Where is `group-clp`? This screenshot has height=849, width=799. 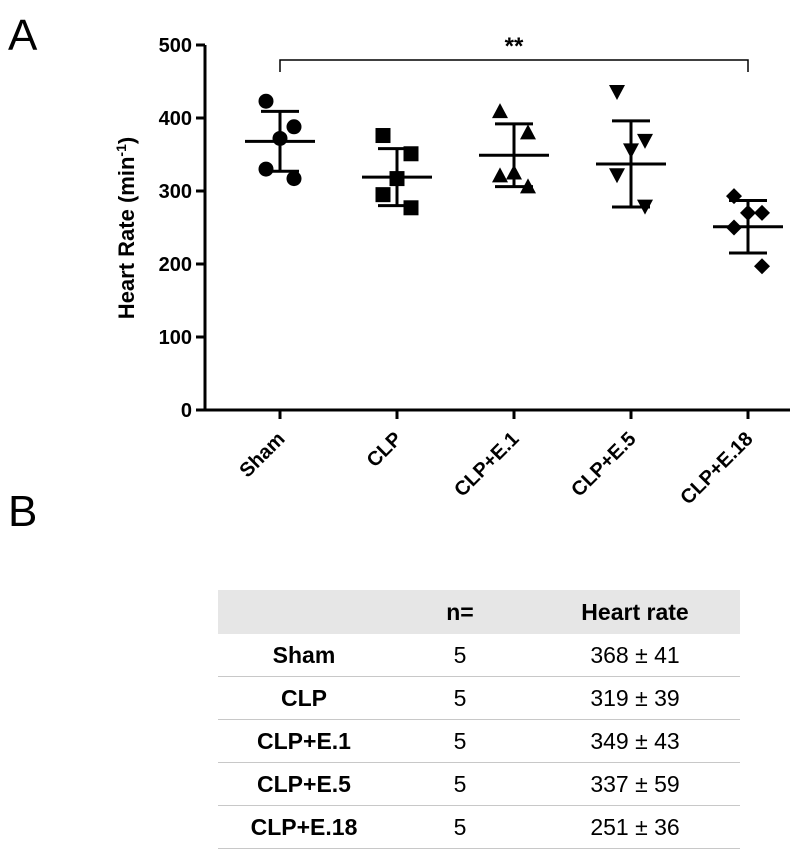 group-clp is located at coordinates (397, 172).